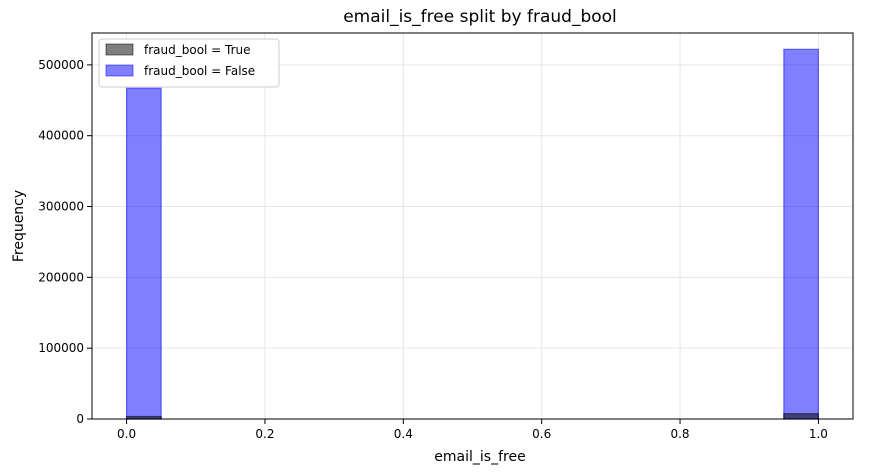 This screenshot has width=878, height=473. I want to click on x-tick-label: 0.6, so click(541, 434).